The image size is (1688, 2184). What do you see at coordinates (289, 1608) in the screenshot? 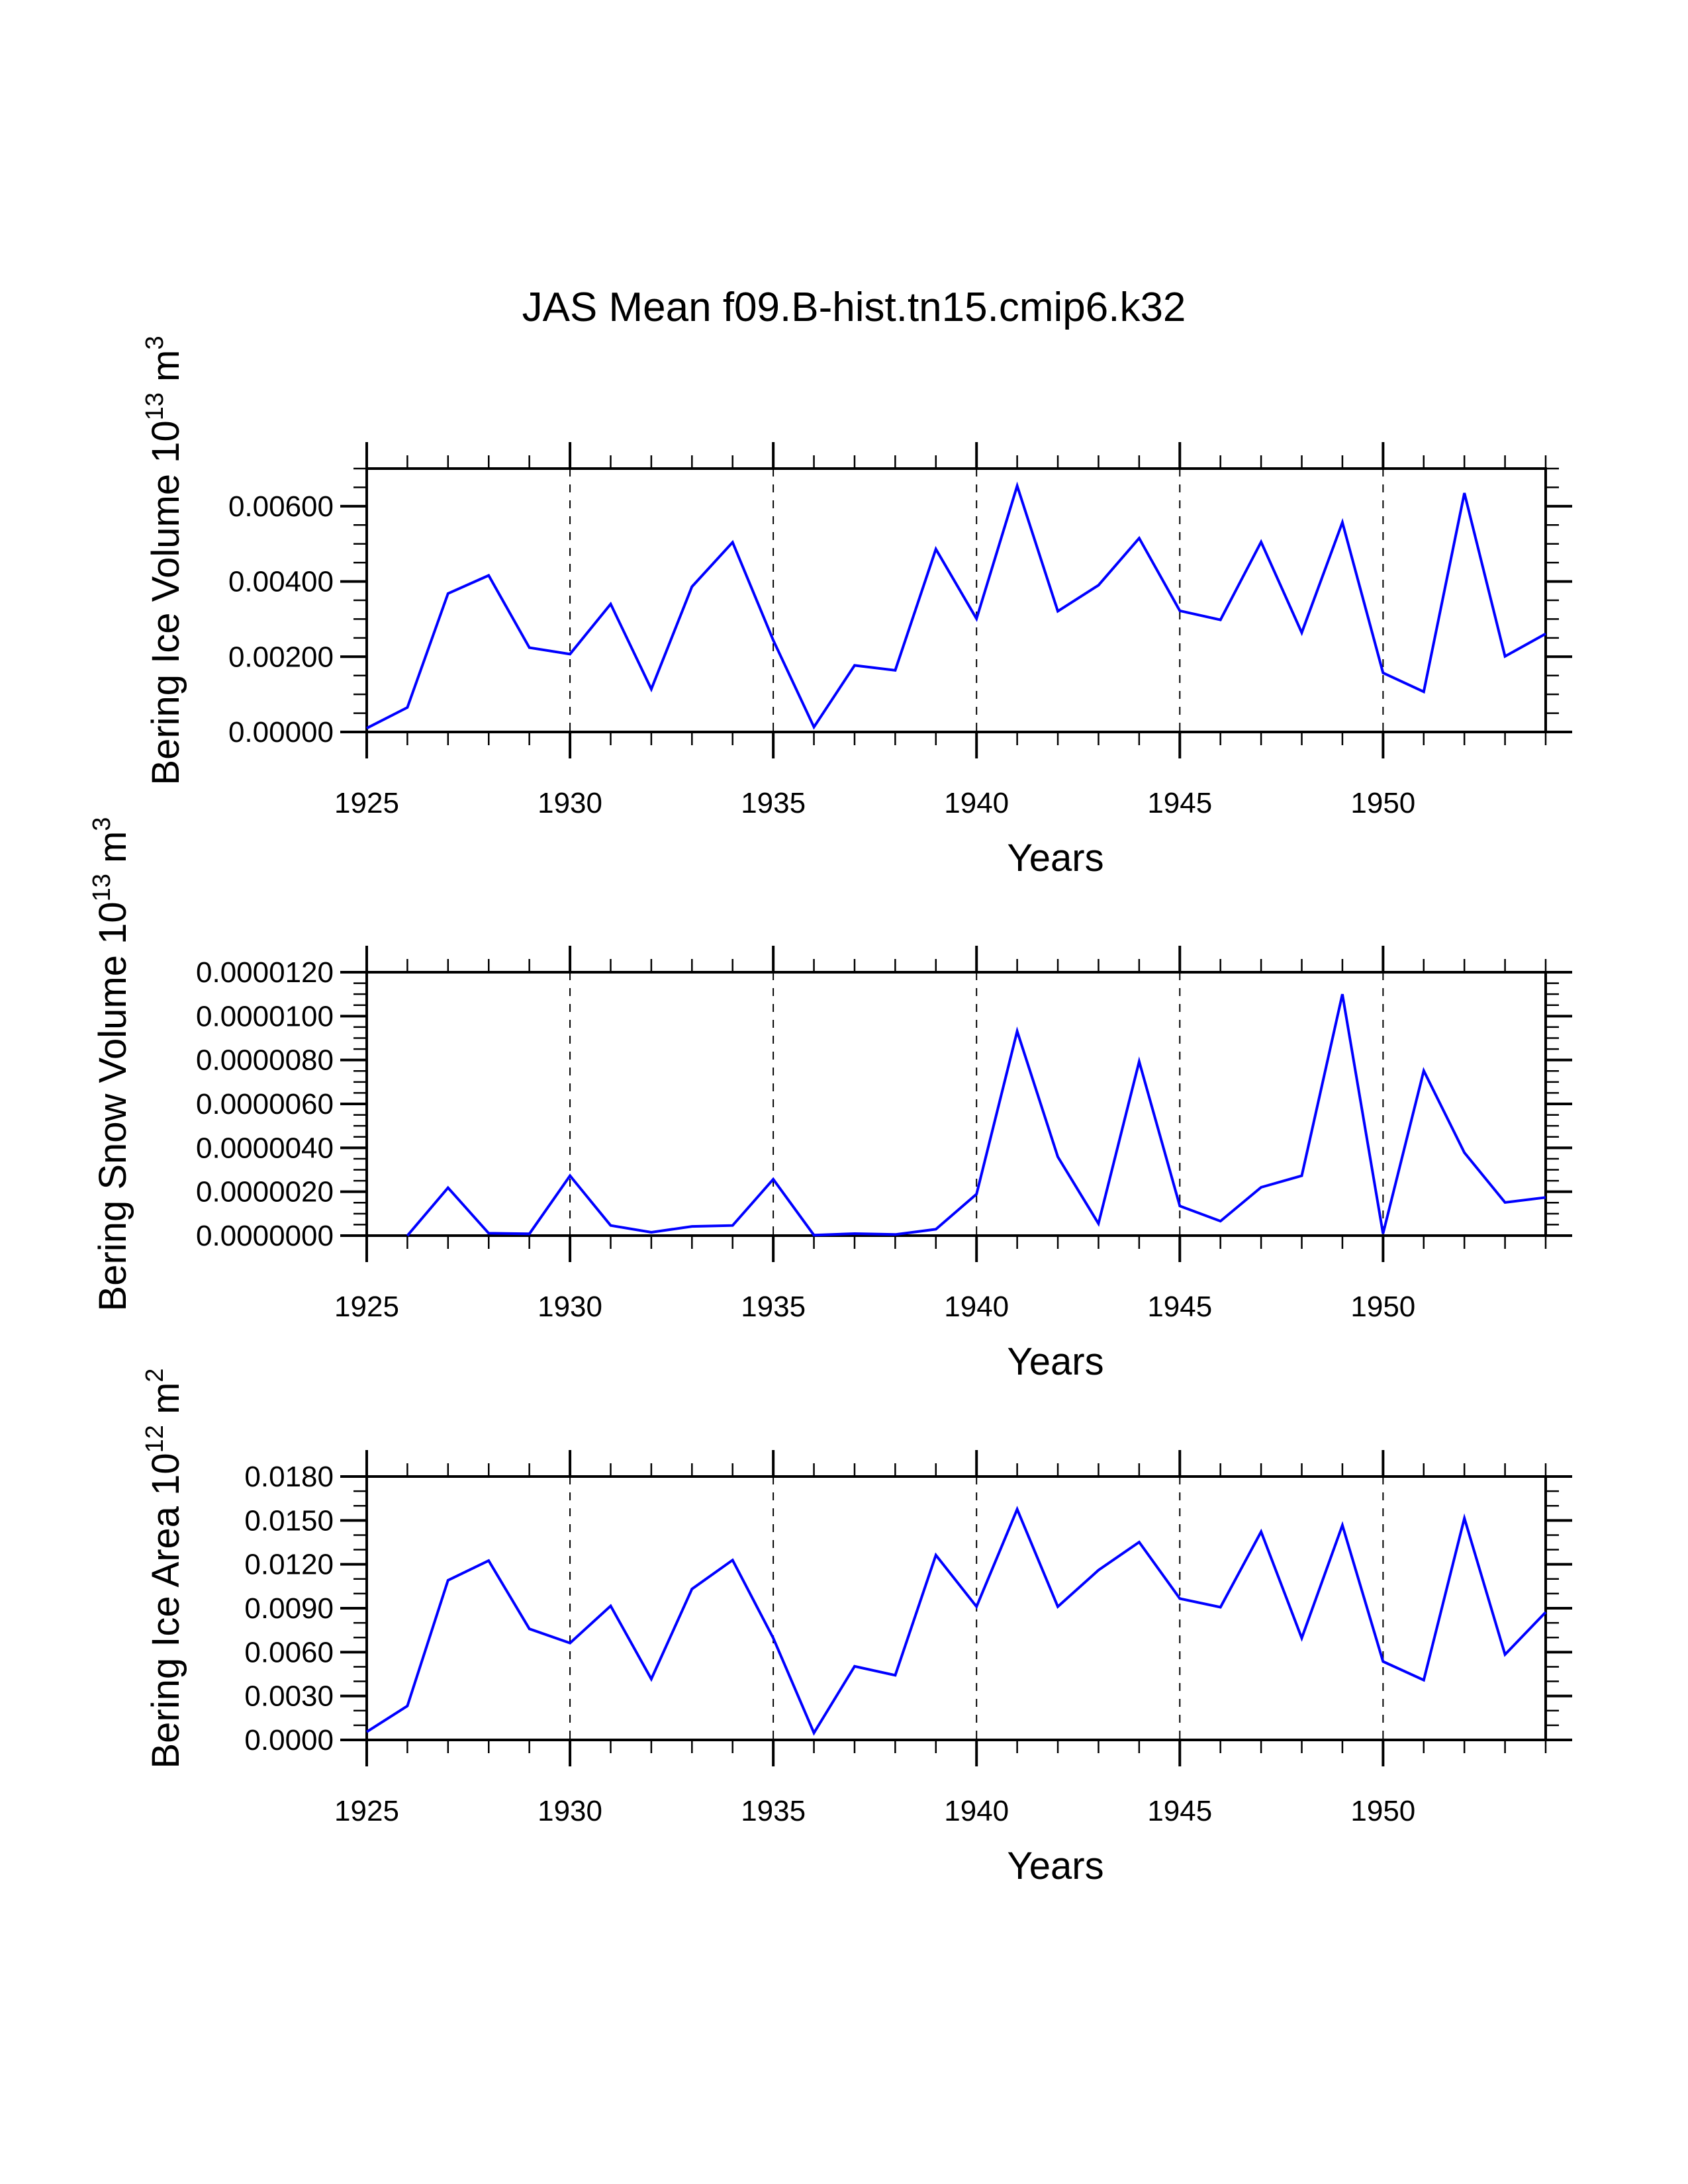
I see `y-tick-label: 0.0090` at bounding box center [289, 1608].